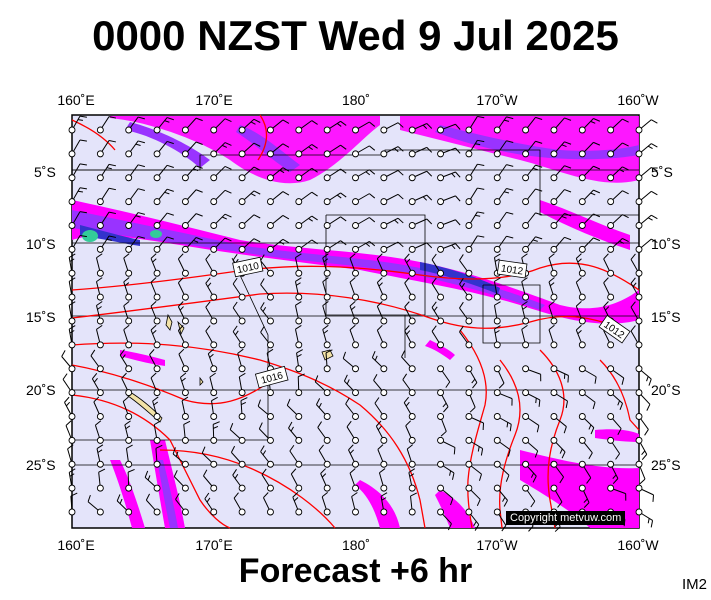  I want to click on image-code: IM2, so click(694, 584).